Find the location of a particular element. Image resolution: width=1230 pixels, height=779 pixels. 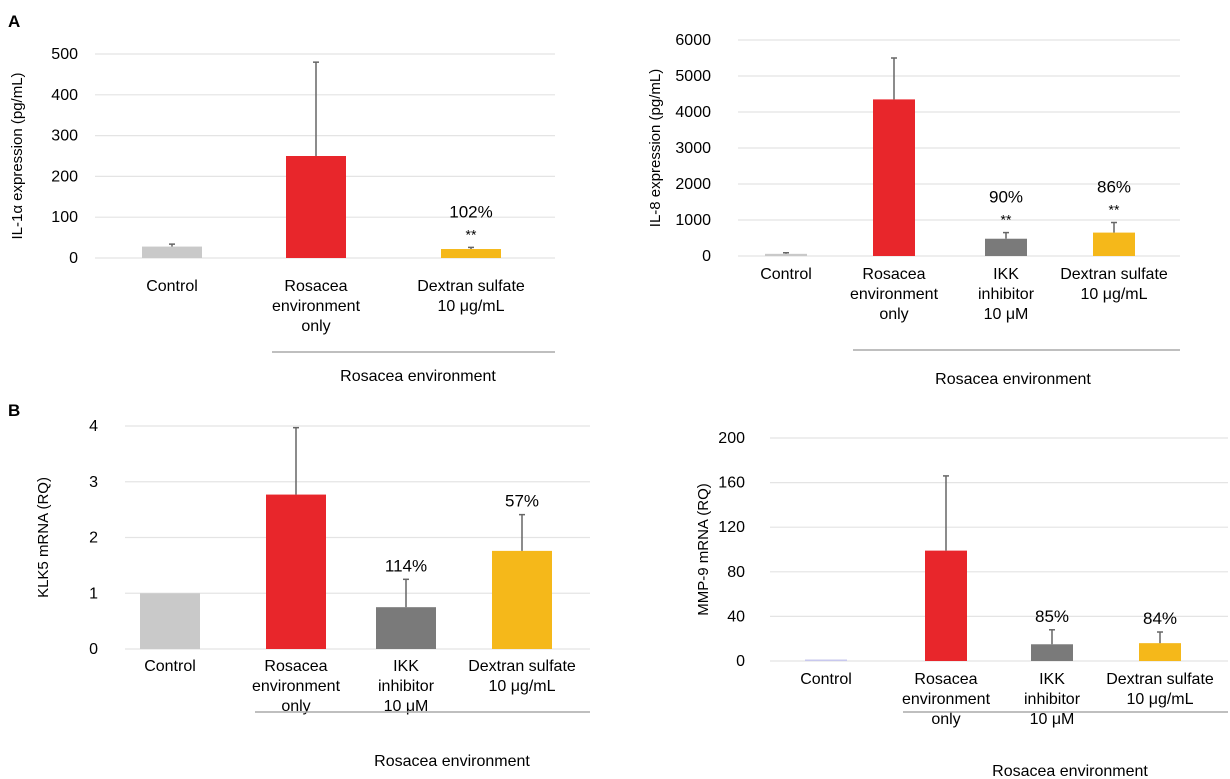

percent-label: 84% is located at coordinates (1160, 618).